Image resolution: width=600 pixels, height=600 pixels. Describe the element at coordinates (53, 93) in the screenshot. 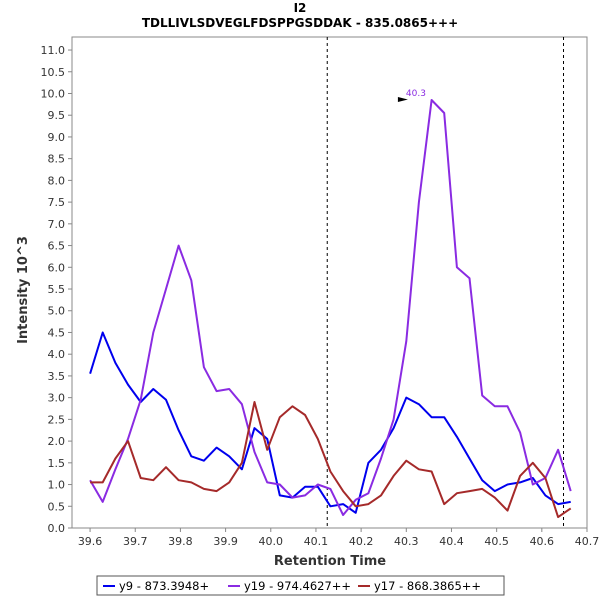

I see `y-tick-label: 10.0` at that location.